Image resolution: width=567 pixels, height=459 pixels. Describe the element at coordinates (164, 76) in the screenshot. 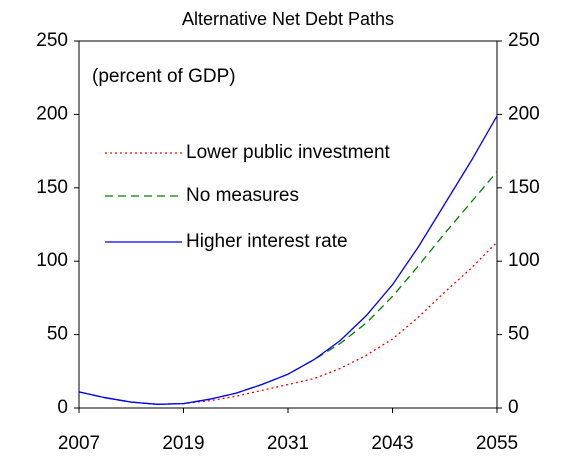

I see `annotation: (percent of GDP)` at that location.